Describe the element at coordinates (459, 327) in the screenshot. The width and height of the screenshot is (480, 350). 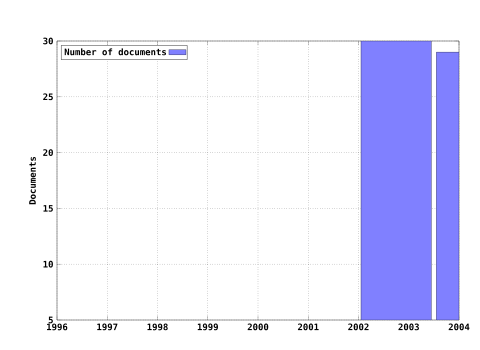
I see `x-tick-label: 2004` at that location.